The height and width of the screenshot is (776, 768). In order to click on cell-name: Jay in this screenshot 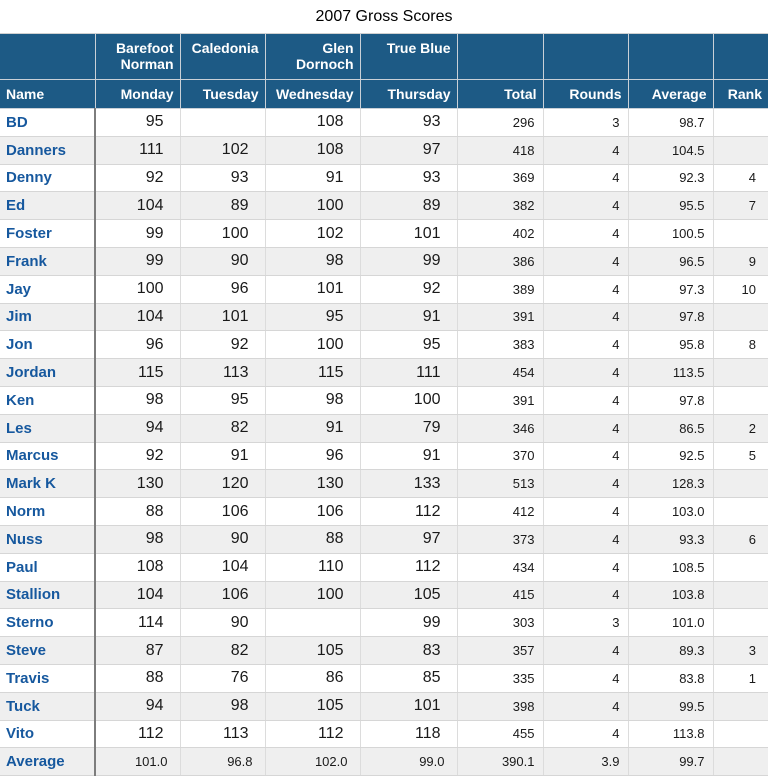, I will do `click(48, 289)`.